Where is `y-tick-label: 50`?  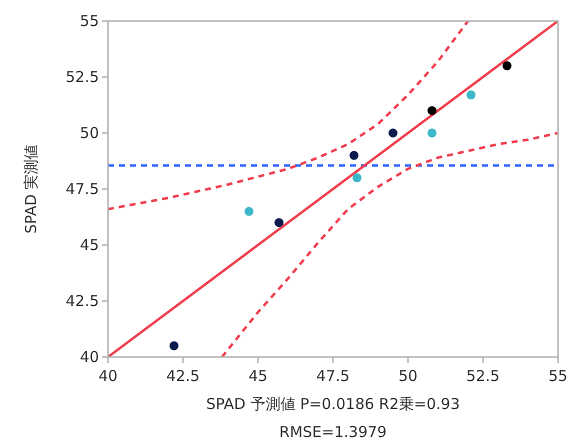 y-tick-label: 50 is located at coordinates (89, 133).